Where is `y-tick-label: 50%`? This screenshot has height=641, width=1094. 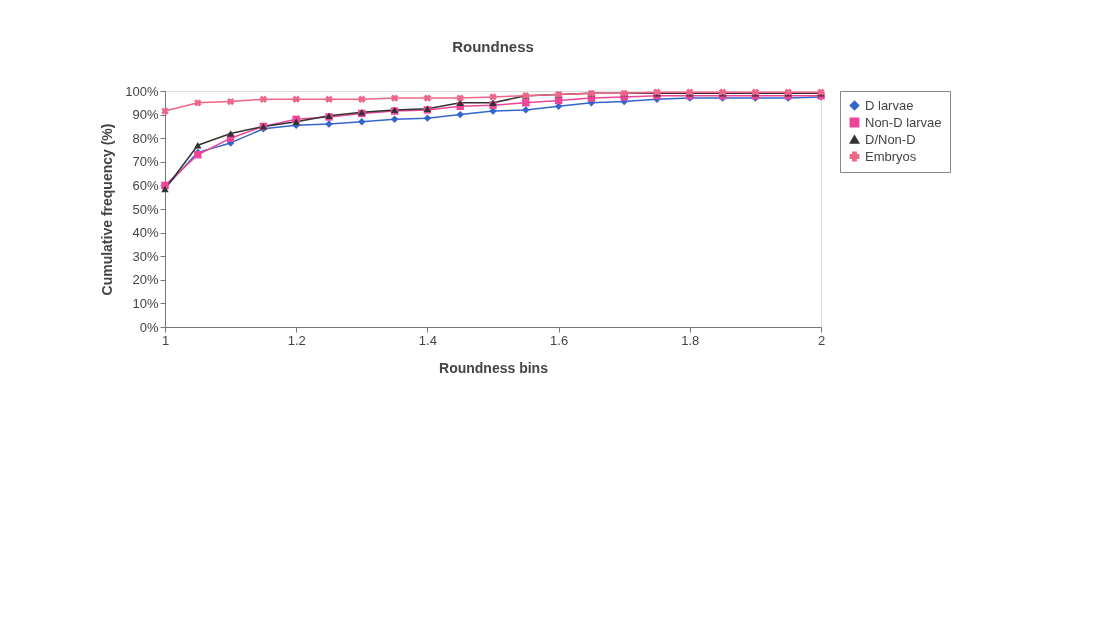
y-tick-label: 50% is located at coordinates (145, 209).